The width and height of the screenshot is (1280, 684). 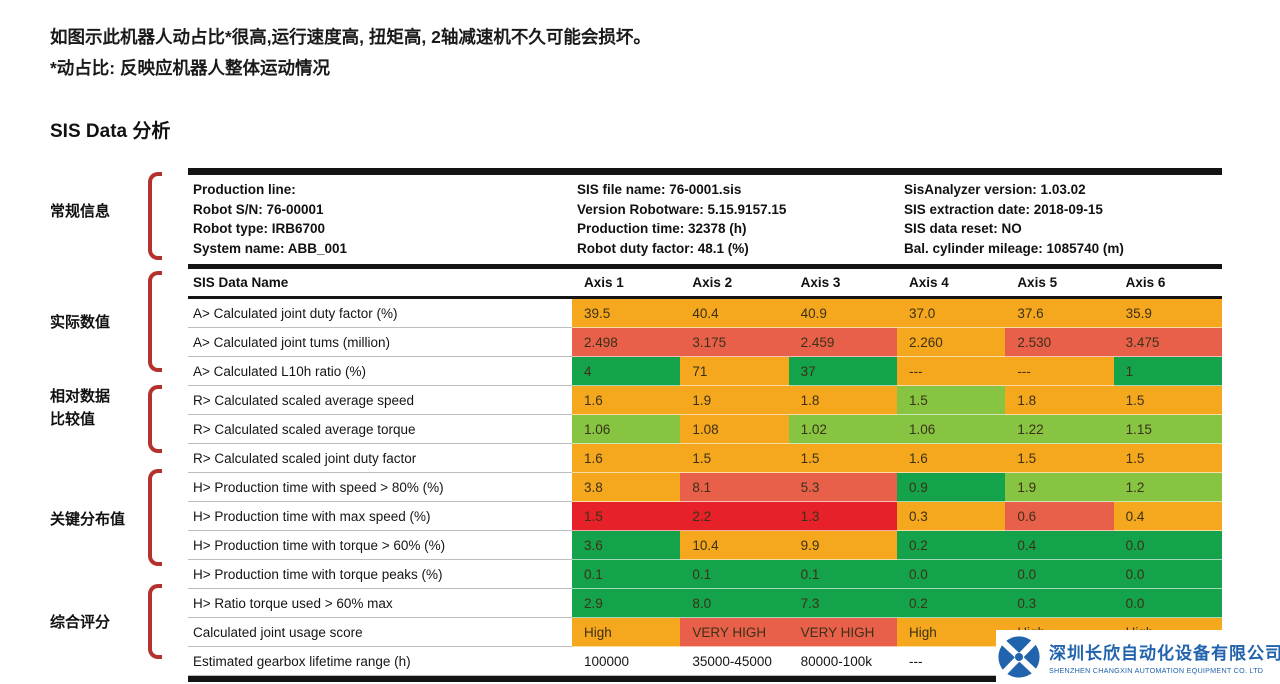 What do you see at coordinates (380, 632) in the screenshot?
I see `row-label: Calculated joint usage score` at bounding box center [380, 632].